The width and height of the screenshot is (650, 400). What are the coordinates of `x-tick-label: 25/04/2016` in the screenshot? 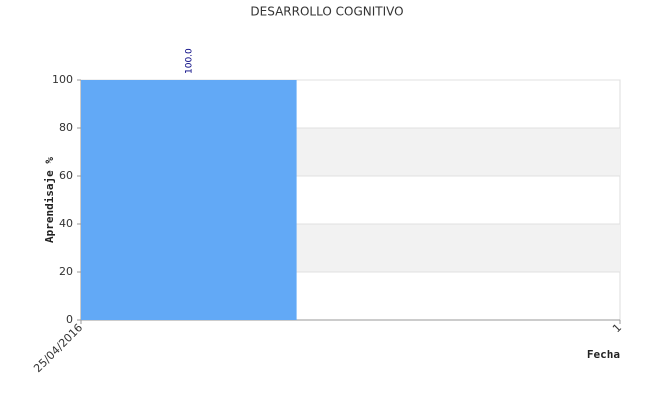 It's located at (58, 348).